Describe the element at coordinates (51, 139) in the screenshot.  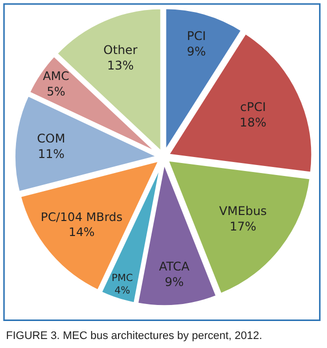
I see `slice-label: COM` at that location.